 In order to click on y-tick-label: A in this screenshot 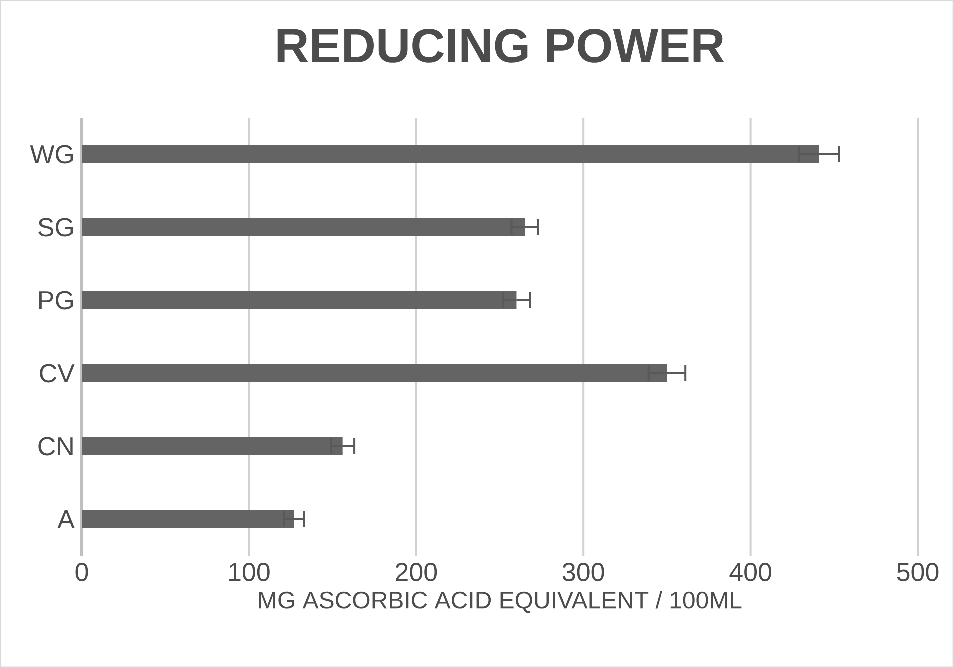, I will do `click(66, 519)`.